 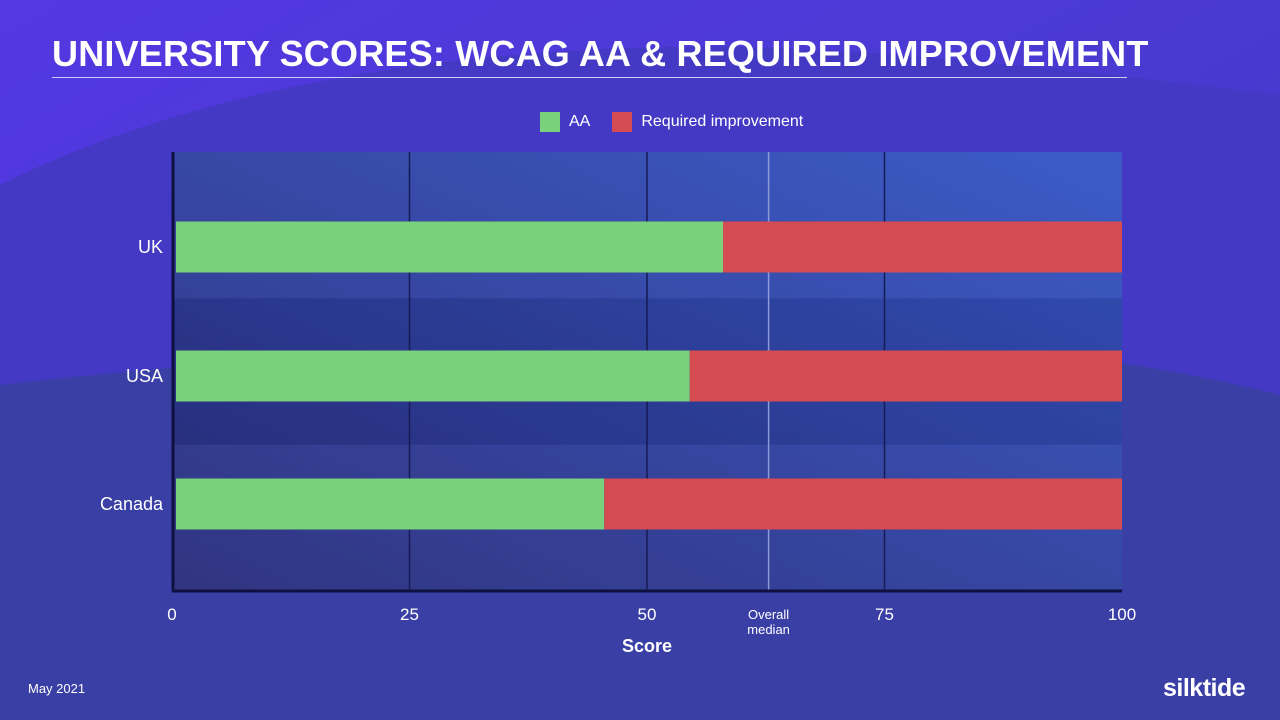 I want to click on legend-item-required-improvement: Required improvement, so click(x=707, y=122).